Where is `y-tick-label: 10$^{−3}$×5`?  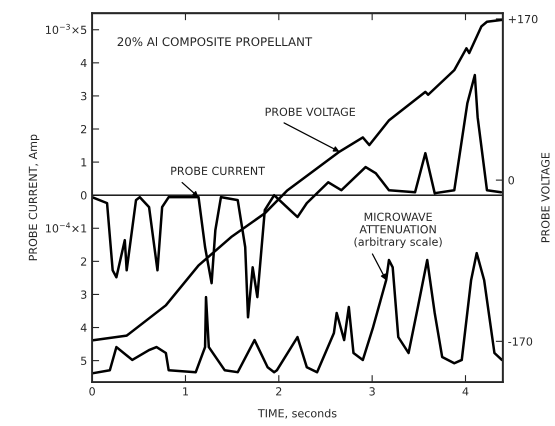 y-tick-label: 10$^{−3}$×5 is located at coordinates (66, 29).